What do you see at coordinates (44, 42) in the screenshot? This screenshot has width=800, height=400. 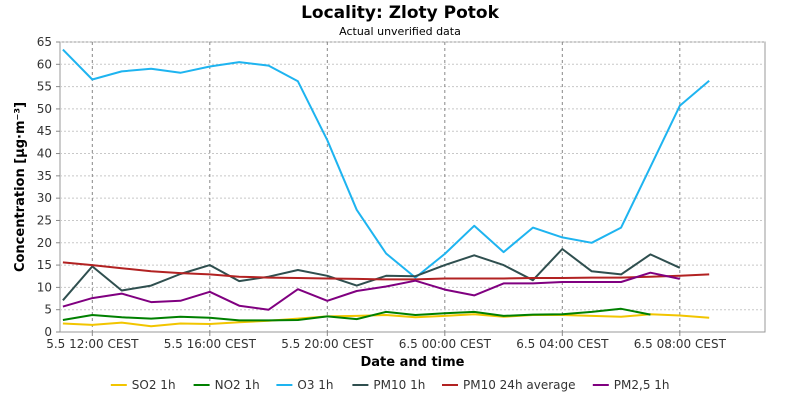 I see `y-tick-label: 65` at bounding box center [44, 42].